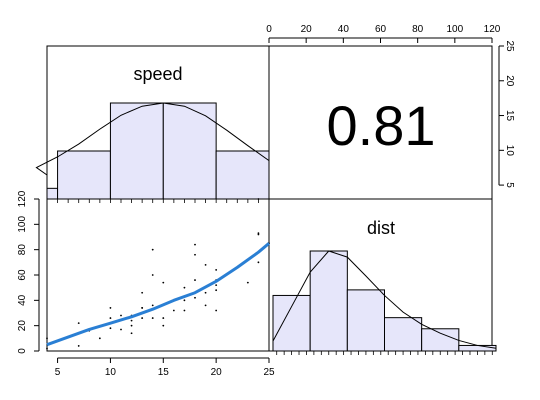 Image resolution: width=540 pixels, height=400 pixels. What do you see at coordinates (111, 372) in the screenshot?
I see `bottom-axis-label: 10` at bounding box center [111, 372].